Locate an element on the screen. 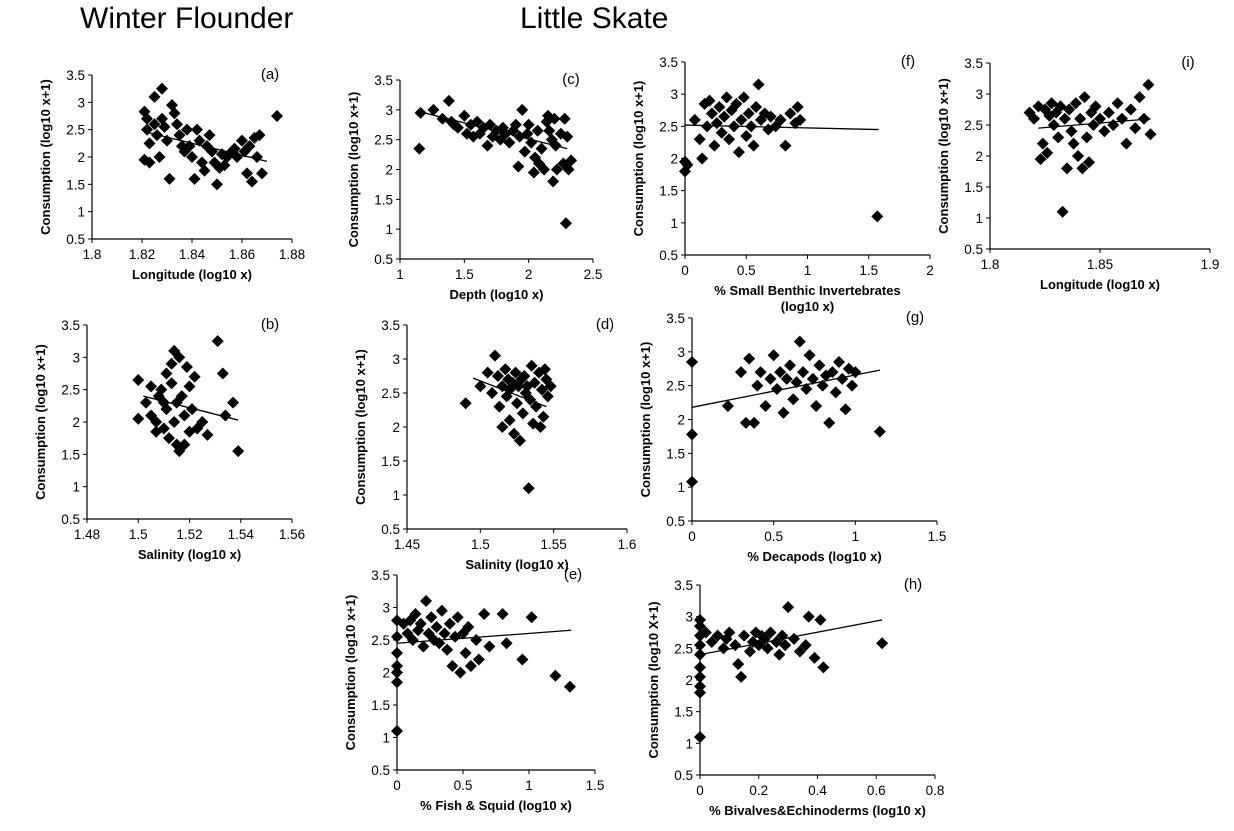 The height and width of the screenshot is (831, 1234). panel-label: (b) is located at coordinates (270, 324).